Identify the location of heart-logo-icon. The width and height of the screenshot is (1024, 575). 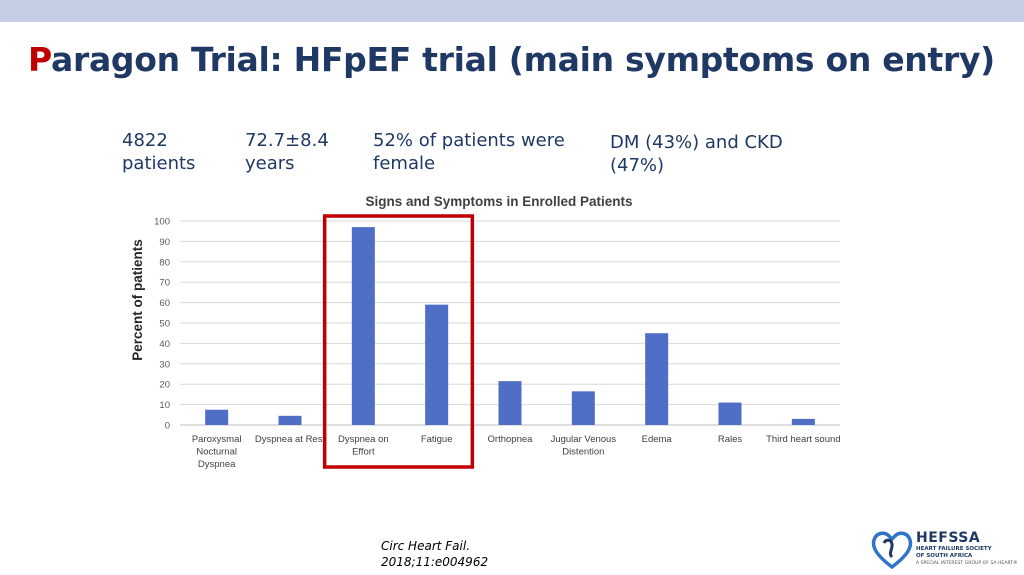
(892, 550).